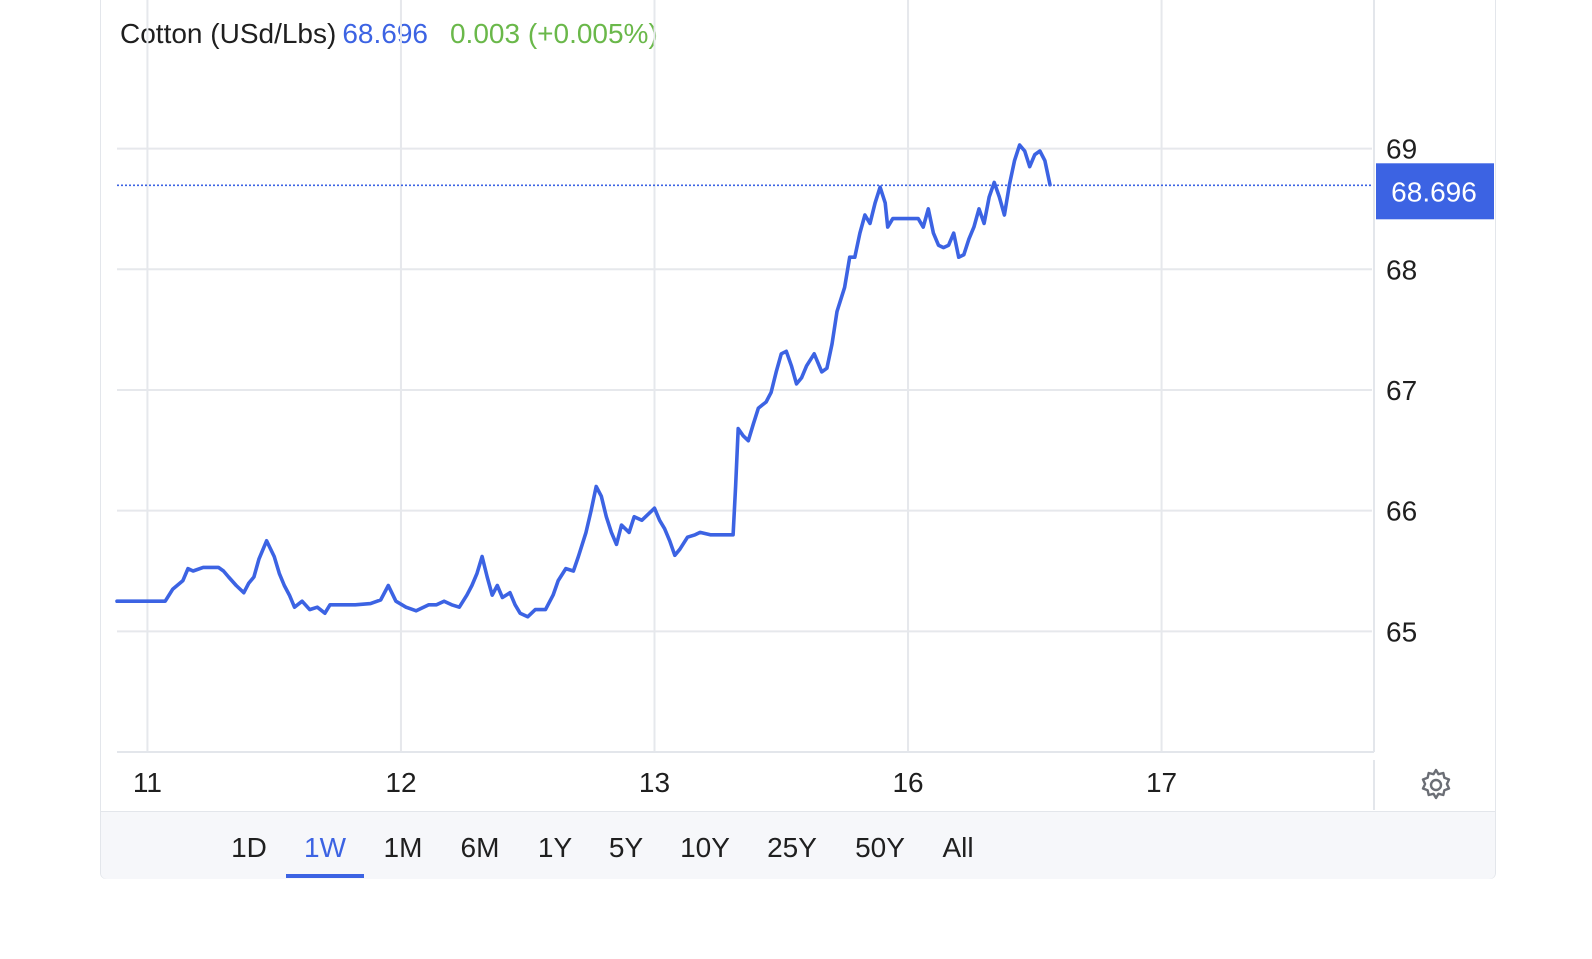 The height and width of the screenshot is (959, 1592). Describe the element at coordinates (400, 782) in the screenshot. I see `x-tick-label: 12` at that location.